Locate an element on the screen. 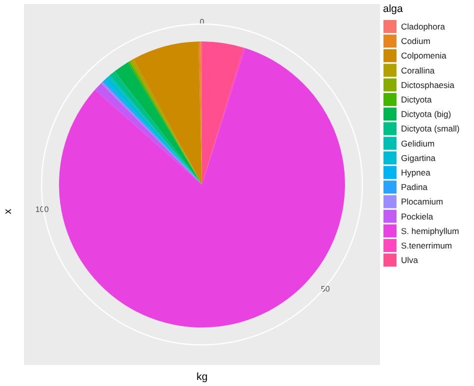 The width and height of the screenshot is (474, 386). legend-label: Hypnea is located at coordinates (416, 173).